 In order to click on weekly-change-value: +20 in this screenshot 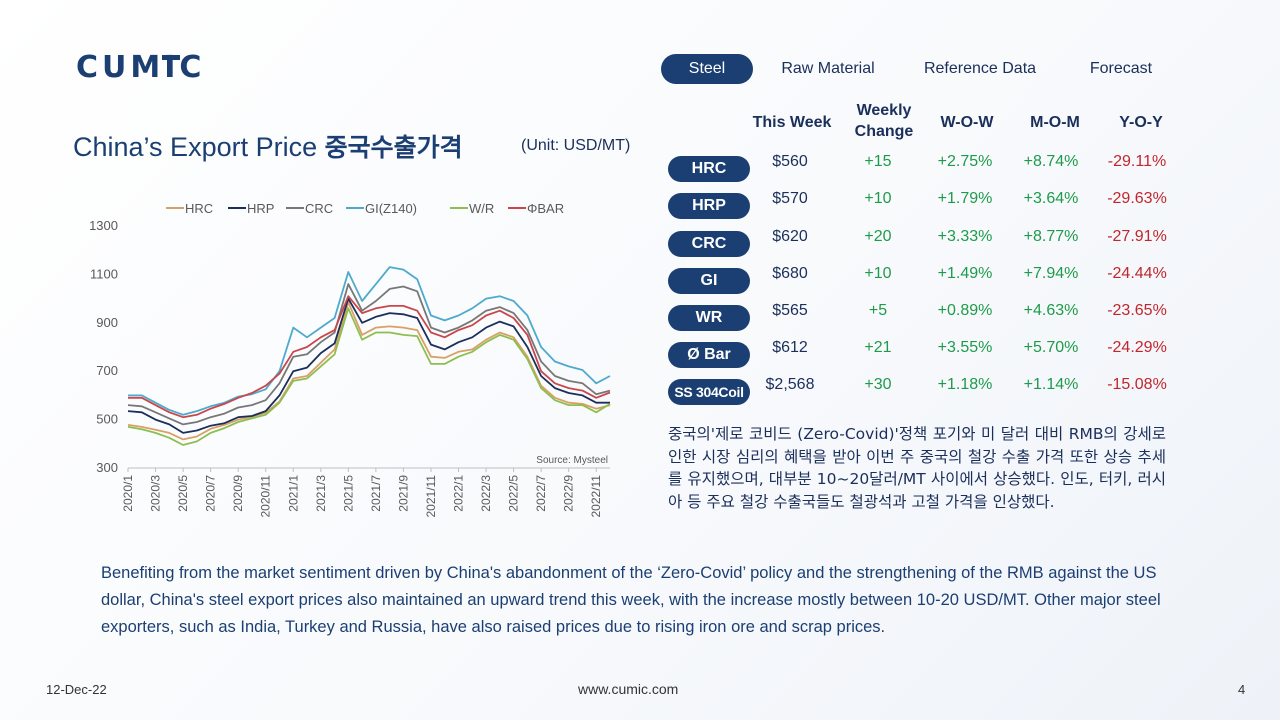, I will do `click(878, 236)`.